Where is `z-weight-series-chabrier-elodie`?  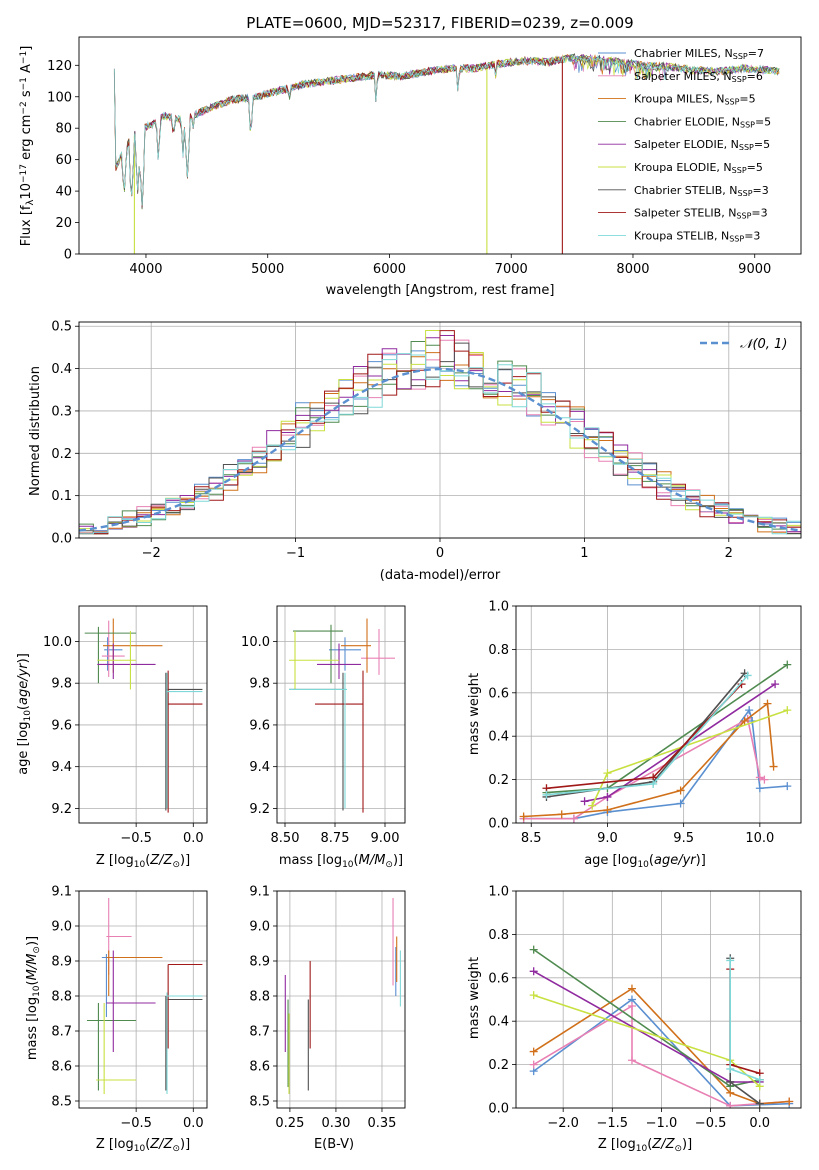
z-weight-series-chabrier-elodie is located at coordinates (646, 1018).